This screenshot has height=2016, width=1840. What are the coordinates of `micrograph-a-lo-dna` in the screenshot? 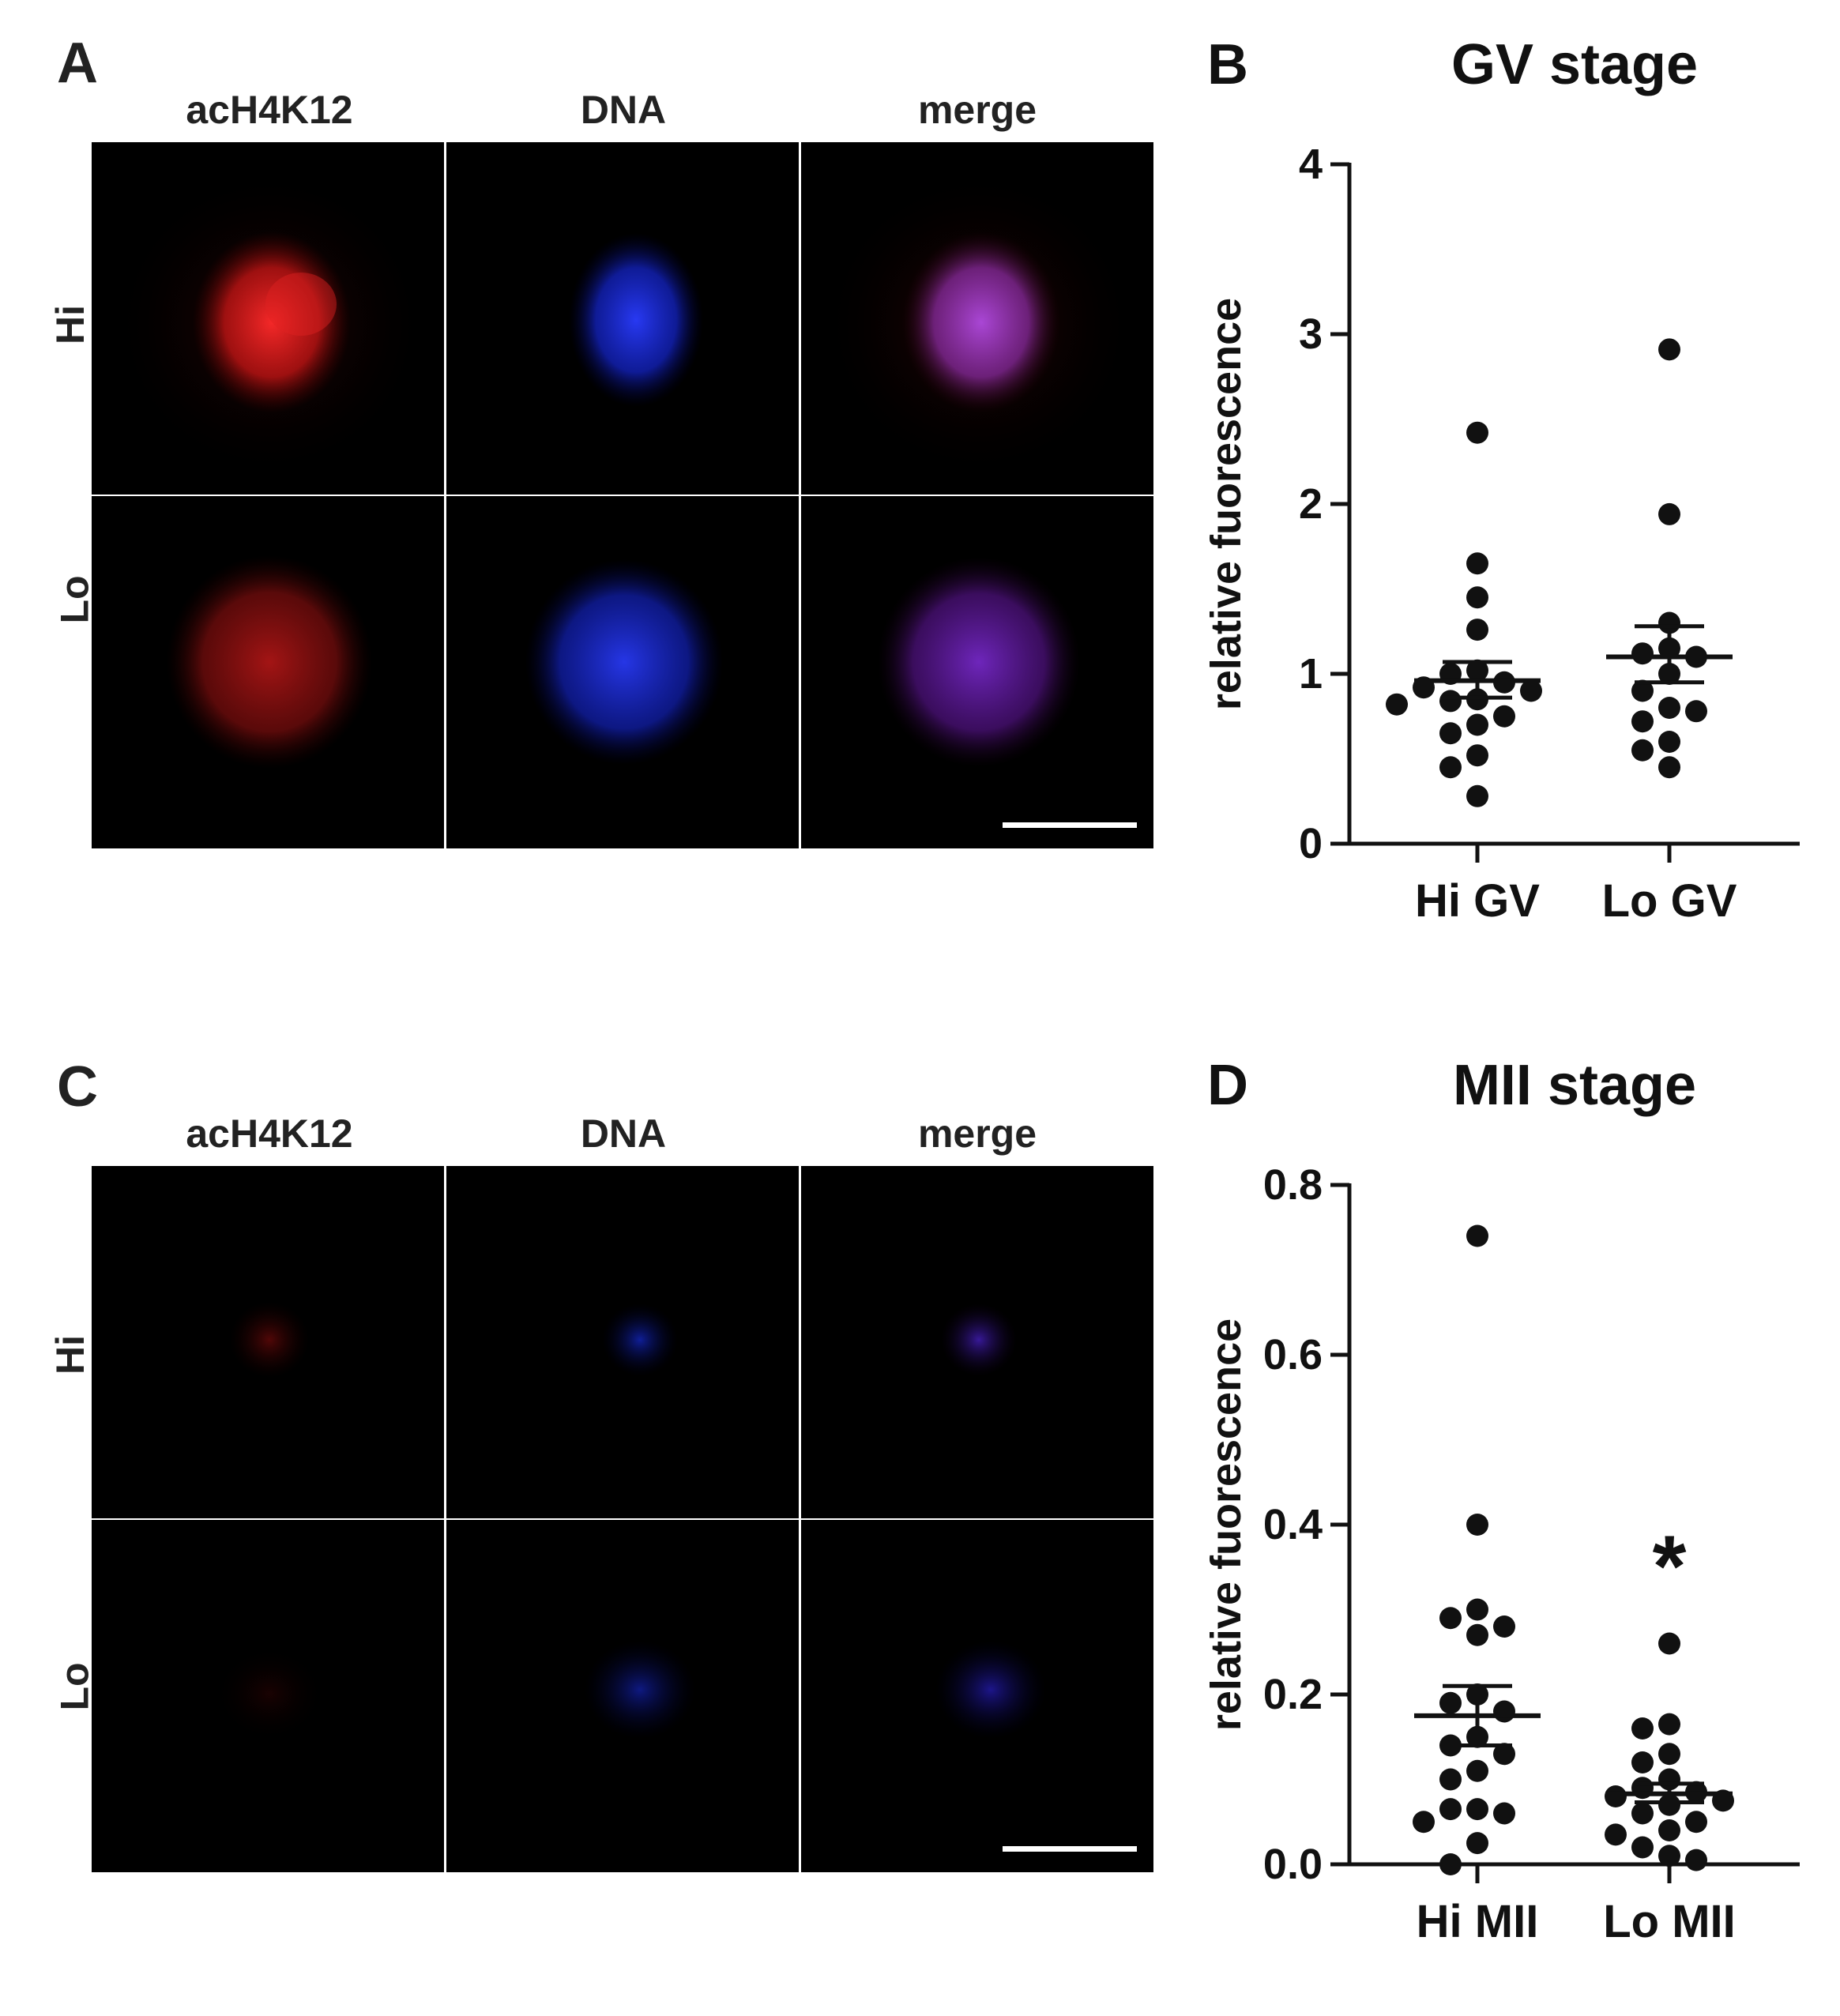 It's located at (623, 672).